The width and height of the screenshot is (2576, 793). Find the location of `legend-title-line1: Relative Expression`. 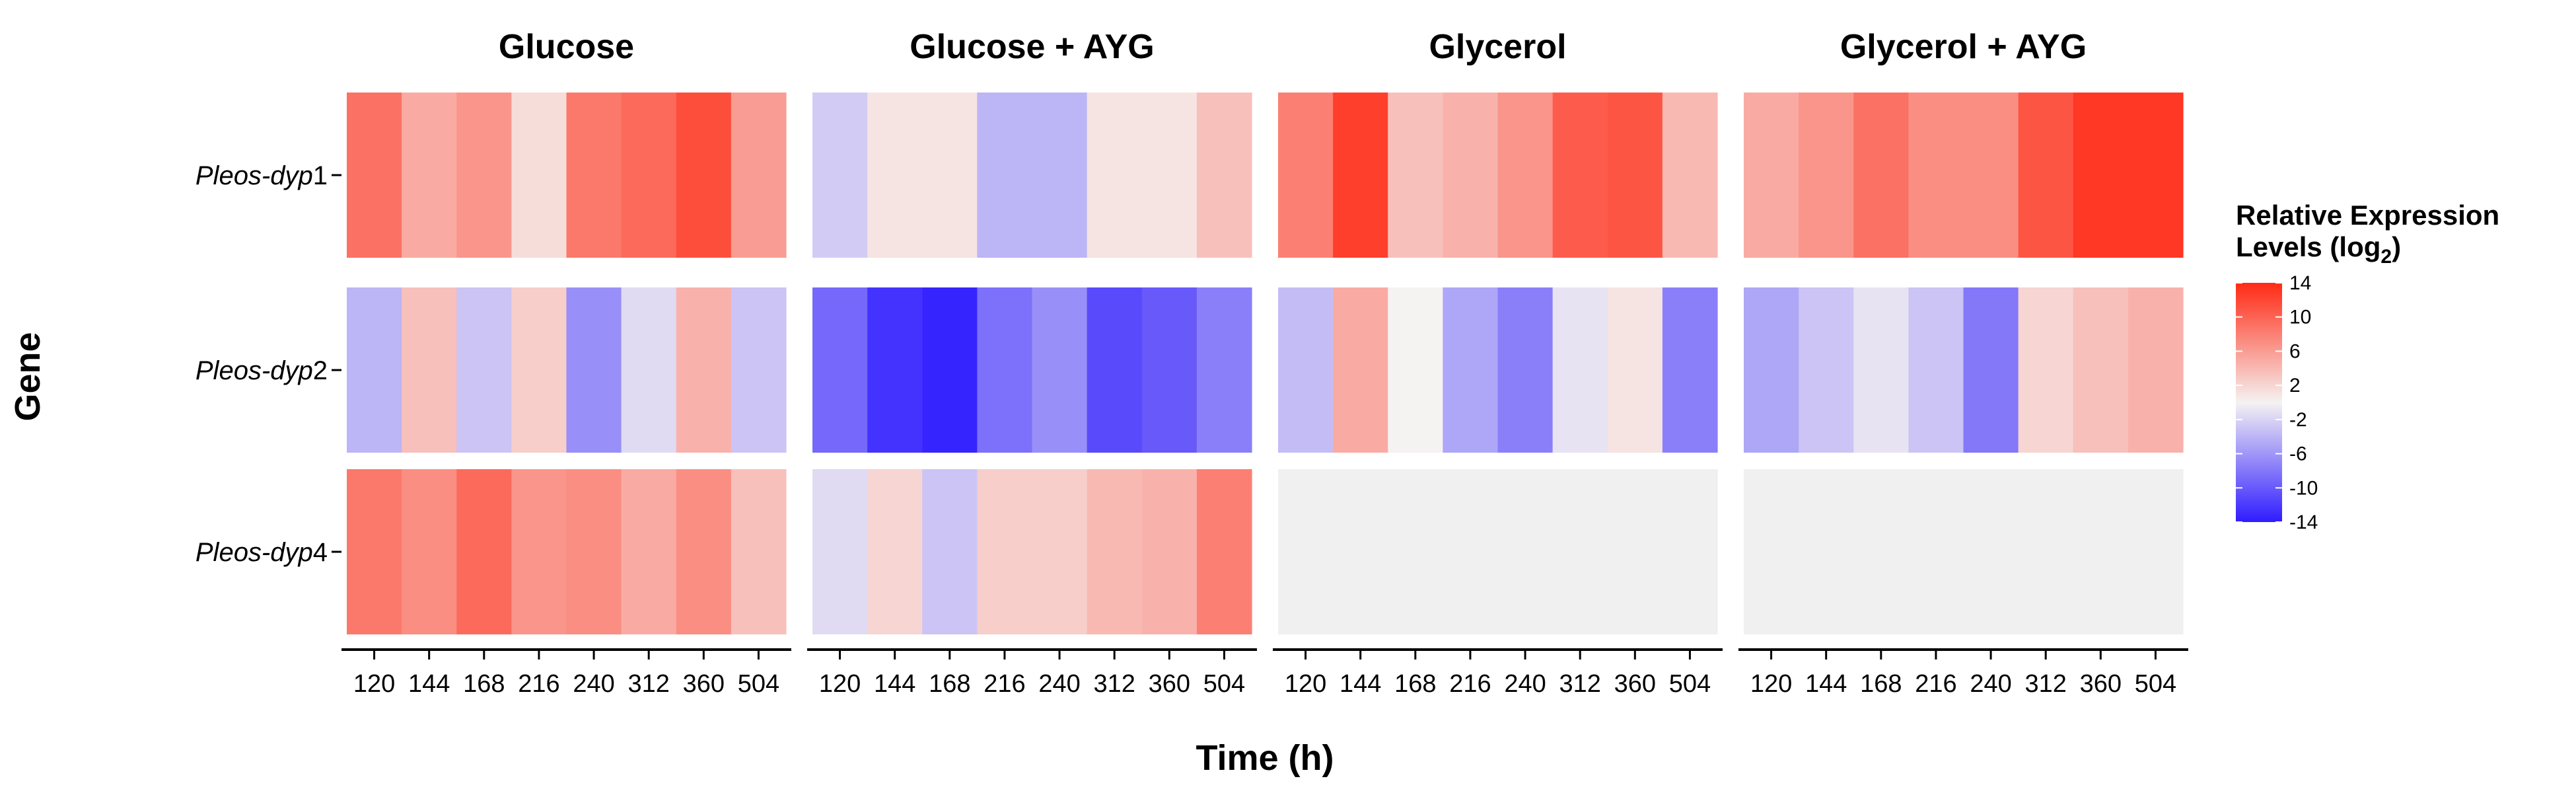

legend-title-line1: Relative Expression is located at coordinates (2367, 216).